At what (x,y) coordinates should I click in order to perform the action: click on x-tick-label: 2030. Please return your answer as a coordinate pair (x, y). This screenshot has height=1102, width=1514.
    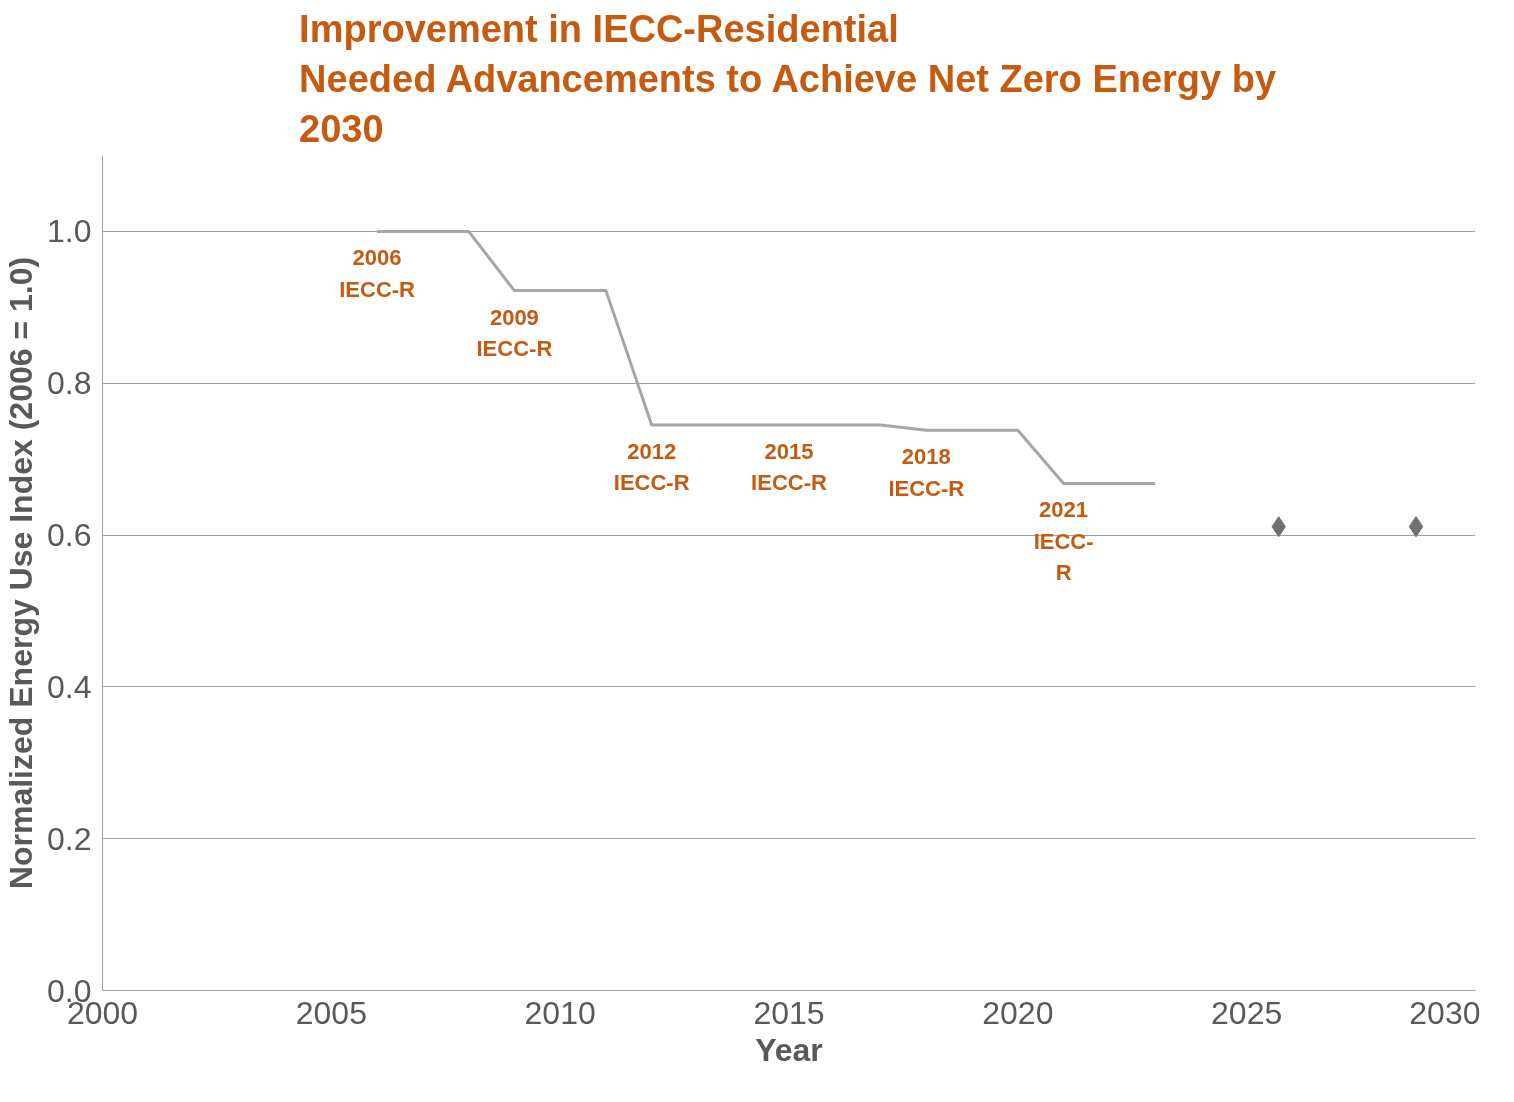
    Looking at the image, I should click on (1445, 1012).